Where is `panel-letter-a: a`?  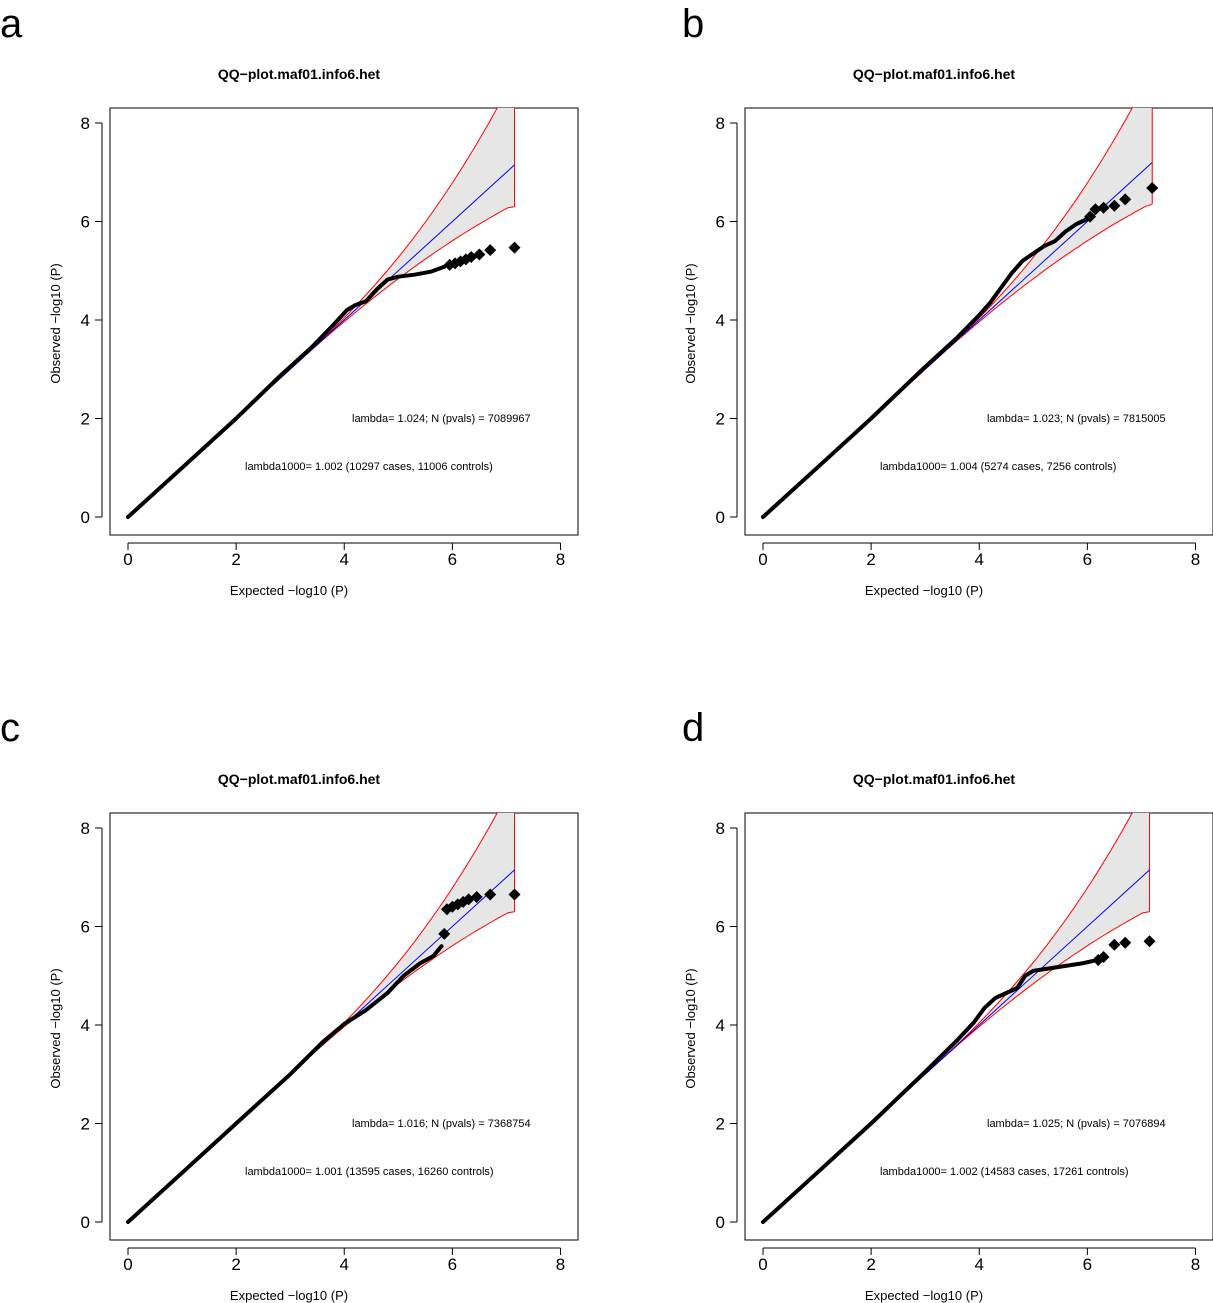
panel-letter-a: a is located at coordinates (11, 24).